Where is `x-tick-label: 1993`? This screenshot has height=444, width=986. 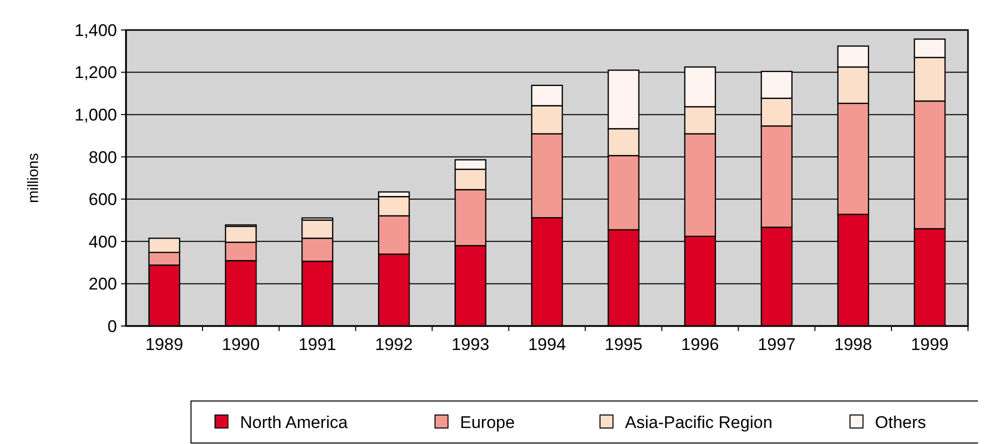 x-tick-label: 1993 is located at coordinates (471, 344).